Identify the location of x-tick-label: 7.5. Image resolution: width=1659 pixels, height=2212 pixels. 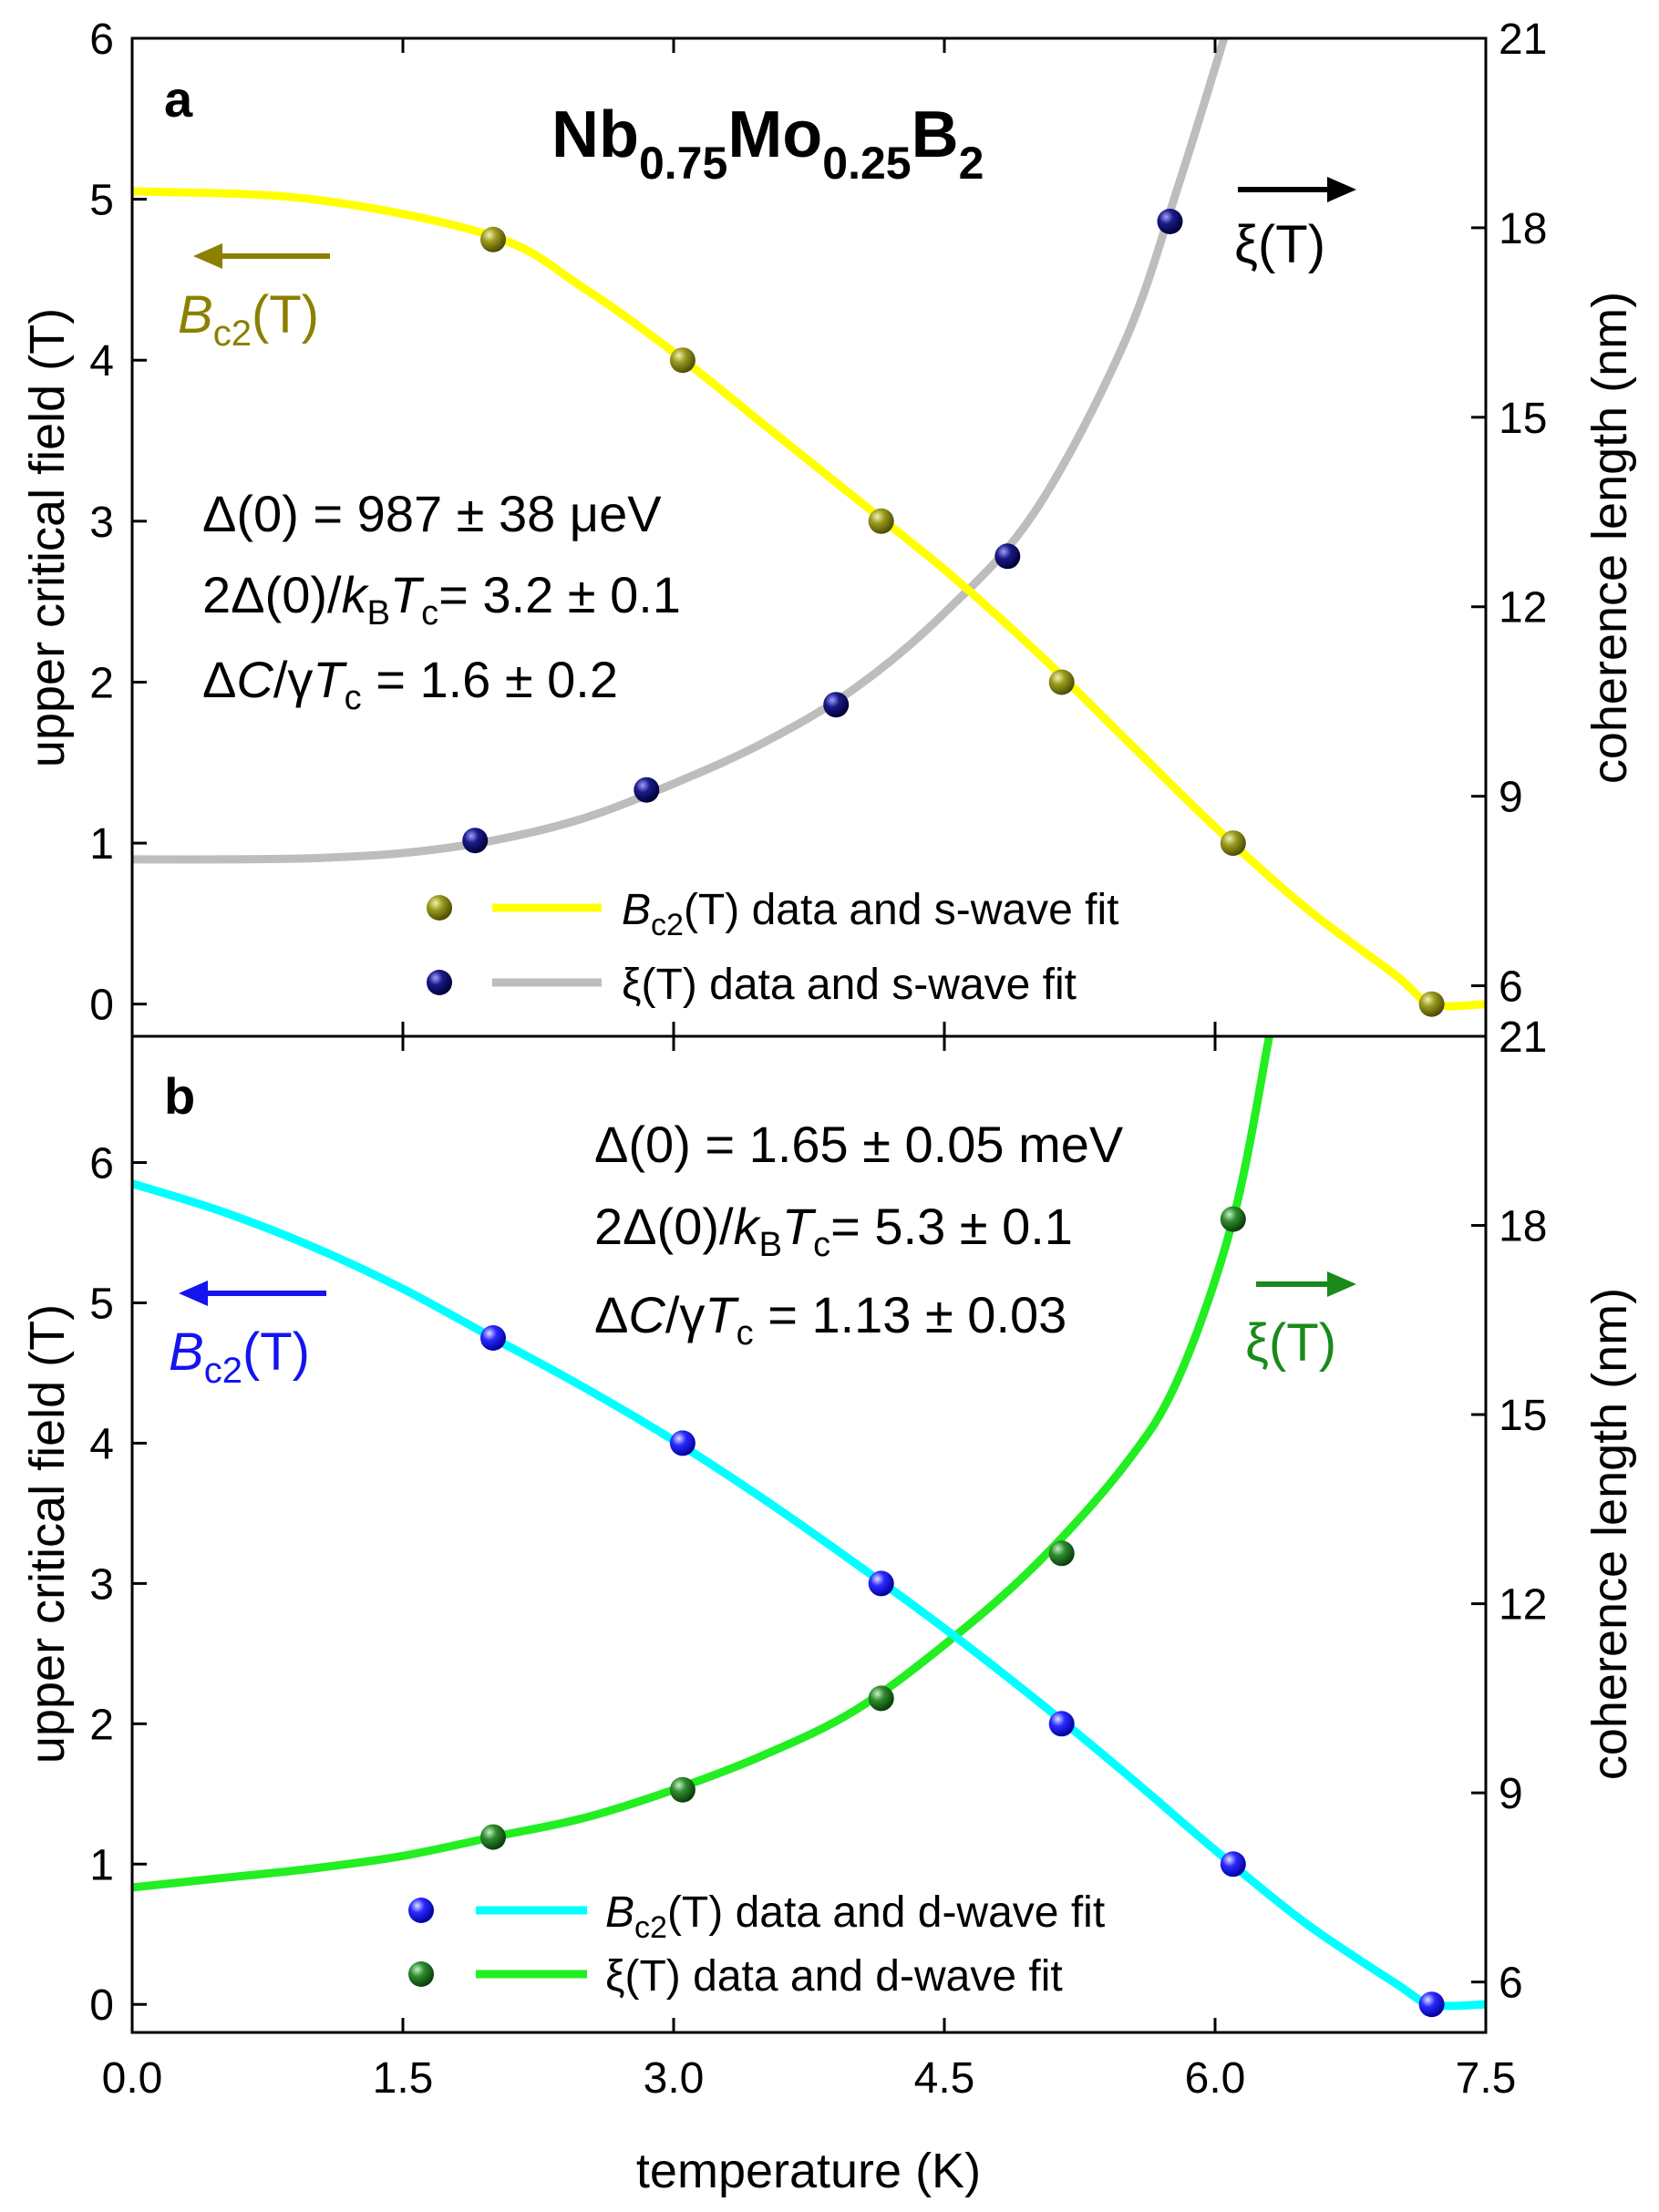
(1486, 2078).